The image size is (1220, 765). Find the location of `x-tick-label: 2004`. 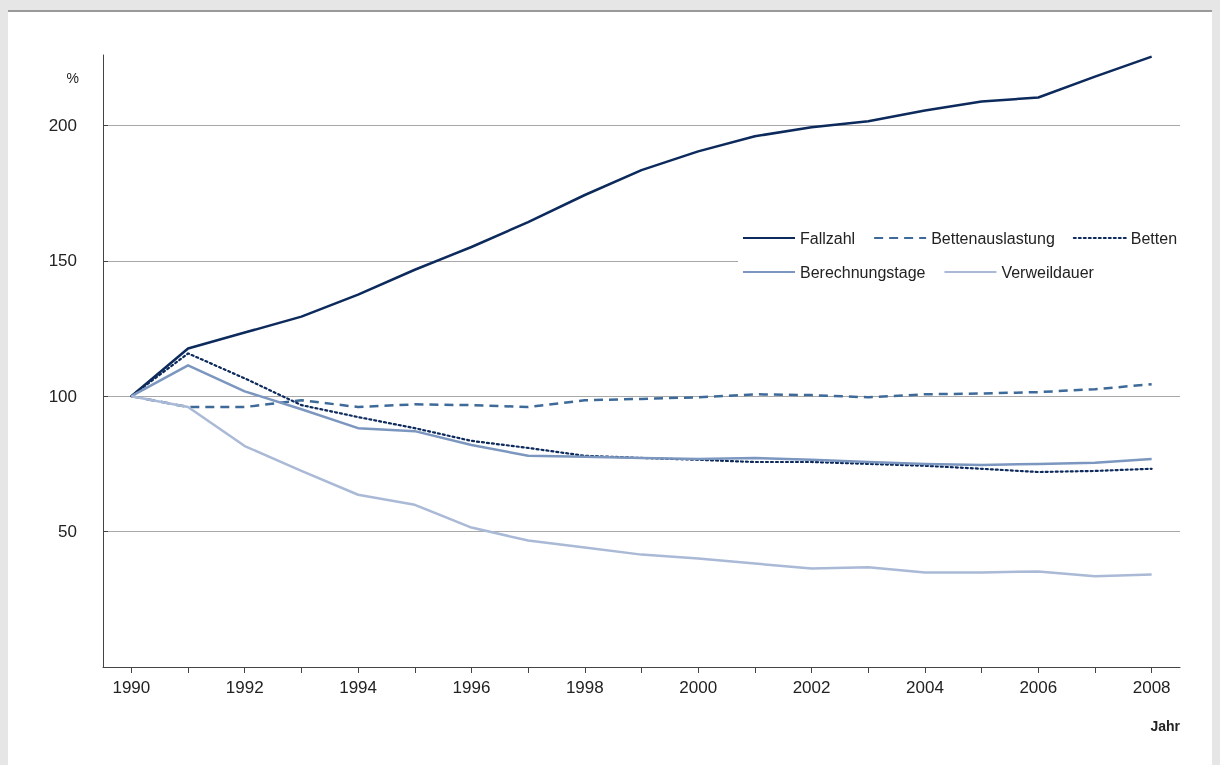

x-tick-label: 2004 is located at coordinates (925, 687).